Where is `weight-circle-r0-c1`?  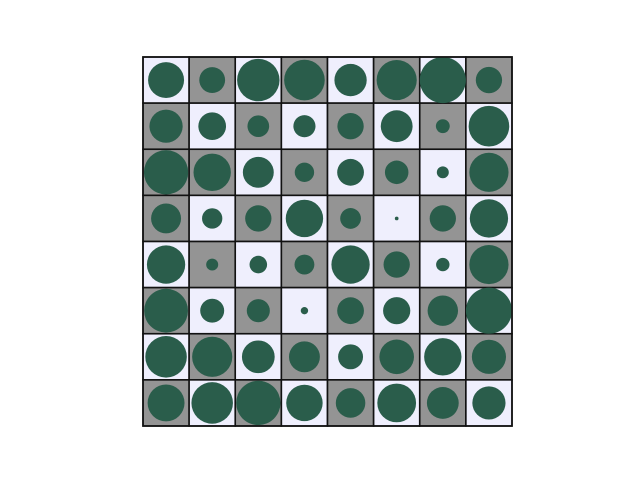 weight-circle-r0-c1 is located at coordinates (212, 80).